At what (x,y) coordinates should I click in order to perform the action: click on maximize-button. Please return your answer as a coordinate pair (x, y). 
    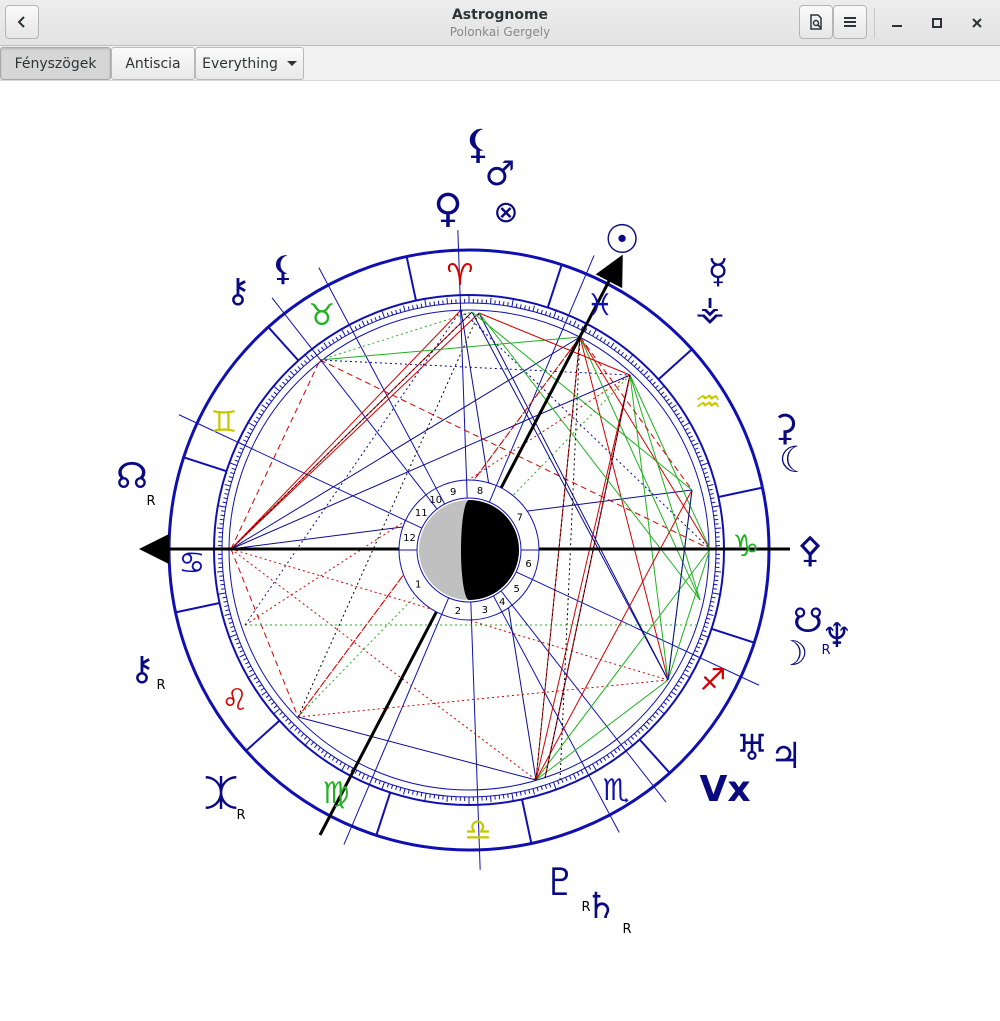
    Looking at the image, I should click on (937, 23).